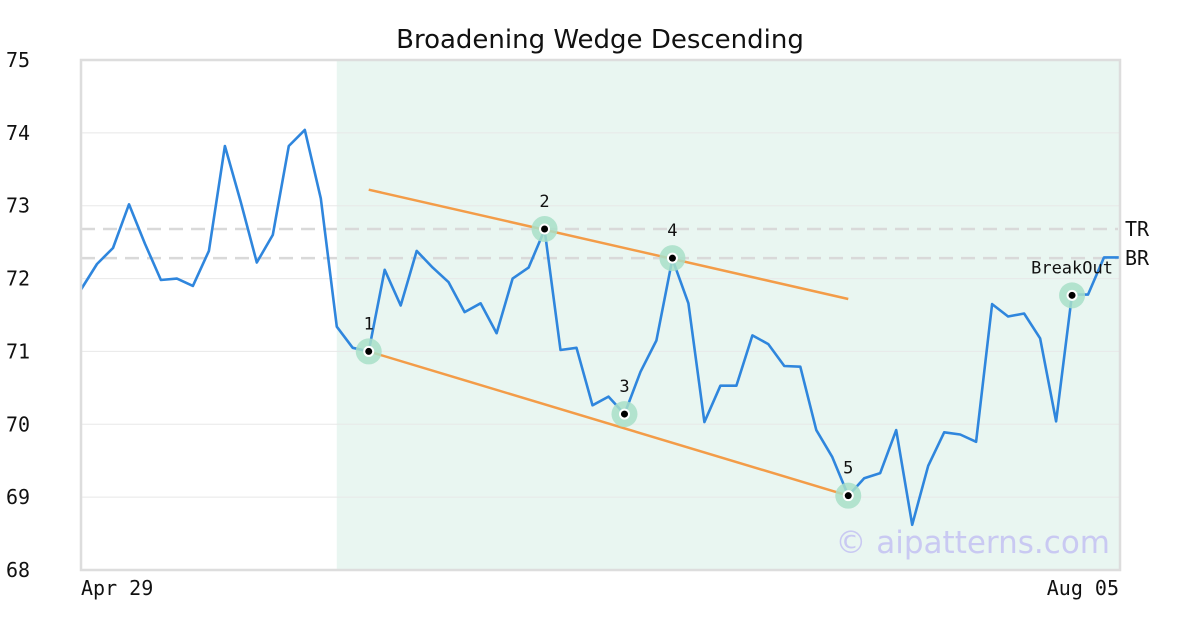  I want to click on pattern-point-label-4: 4, so click(672, 231).